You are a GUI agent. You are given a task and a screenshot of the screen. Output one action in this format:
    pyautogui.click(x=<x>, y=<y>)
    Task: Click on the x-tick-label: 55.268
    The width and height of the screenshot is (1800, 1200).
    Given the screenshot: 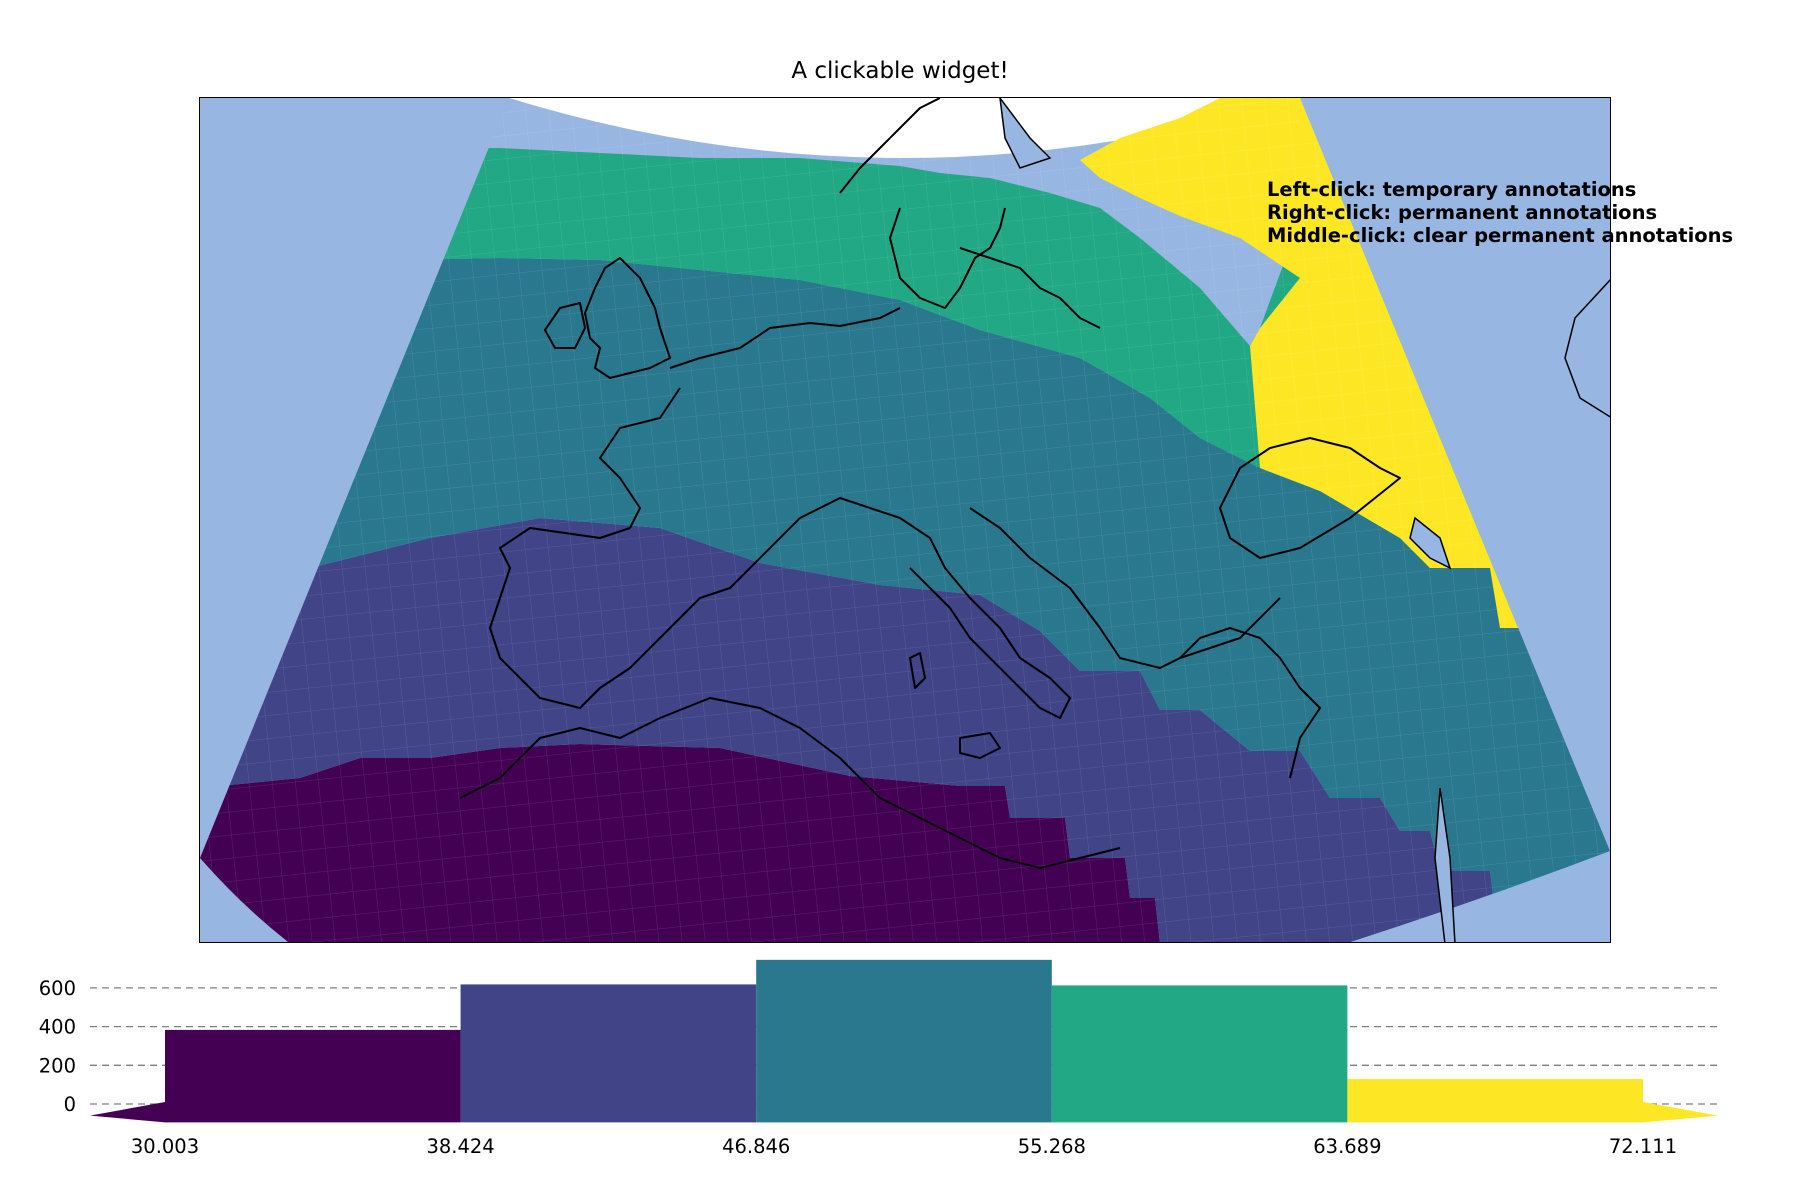 What is the action you would take?
    pyautogui.click(x=1052, y=1146)
    